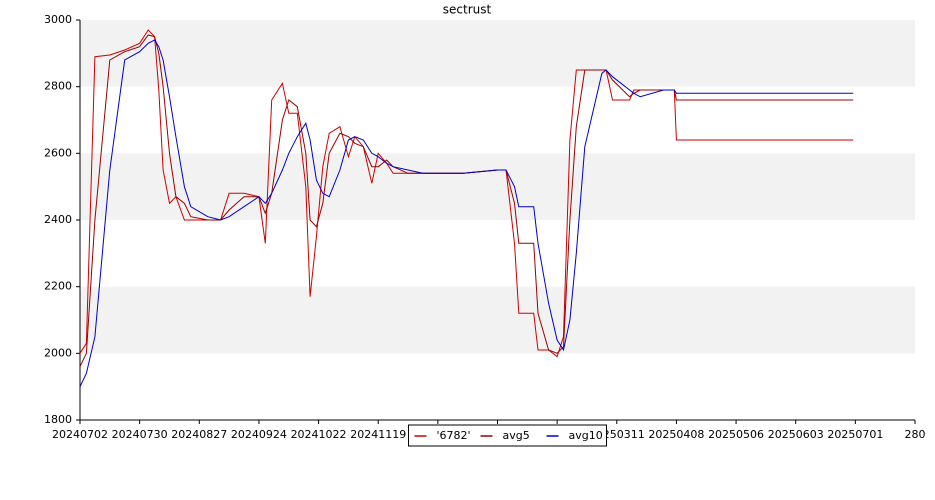 This screenshot has width=935, height=500. I want to click on x-tick-label: 20250506, so click(736, 434).